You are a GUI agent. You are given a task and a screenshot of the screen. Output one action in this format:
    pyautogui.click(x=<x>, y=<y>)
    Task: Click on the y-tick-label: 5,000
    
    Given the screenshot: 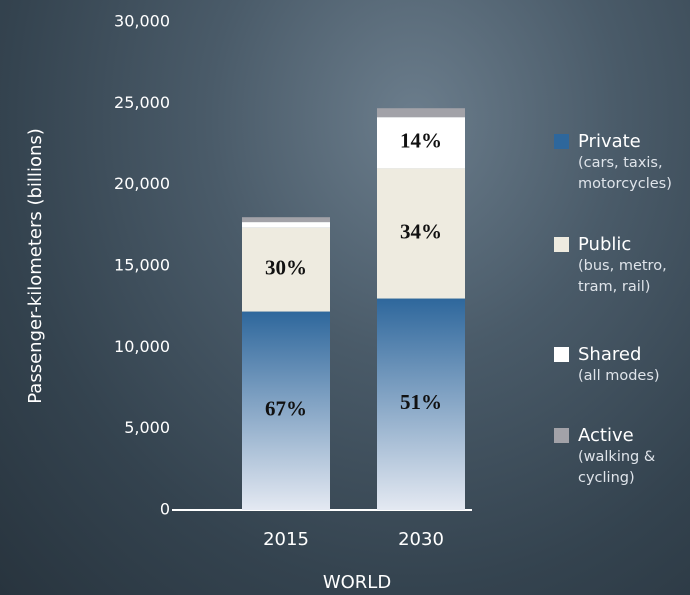 What is the action you would take?
    pyautogui.click(x=147, y=427)
    